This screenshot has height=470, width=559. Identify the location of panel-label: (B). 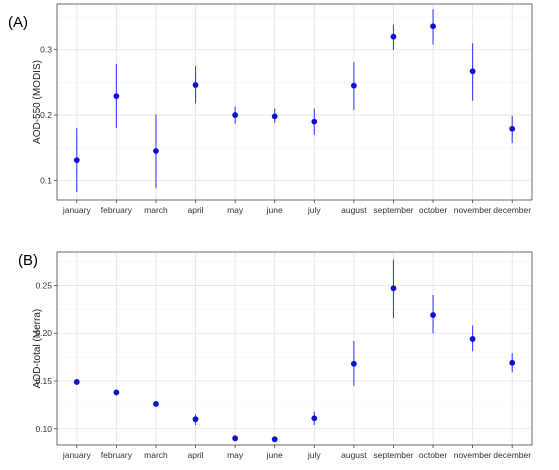
(28, 260).